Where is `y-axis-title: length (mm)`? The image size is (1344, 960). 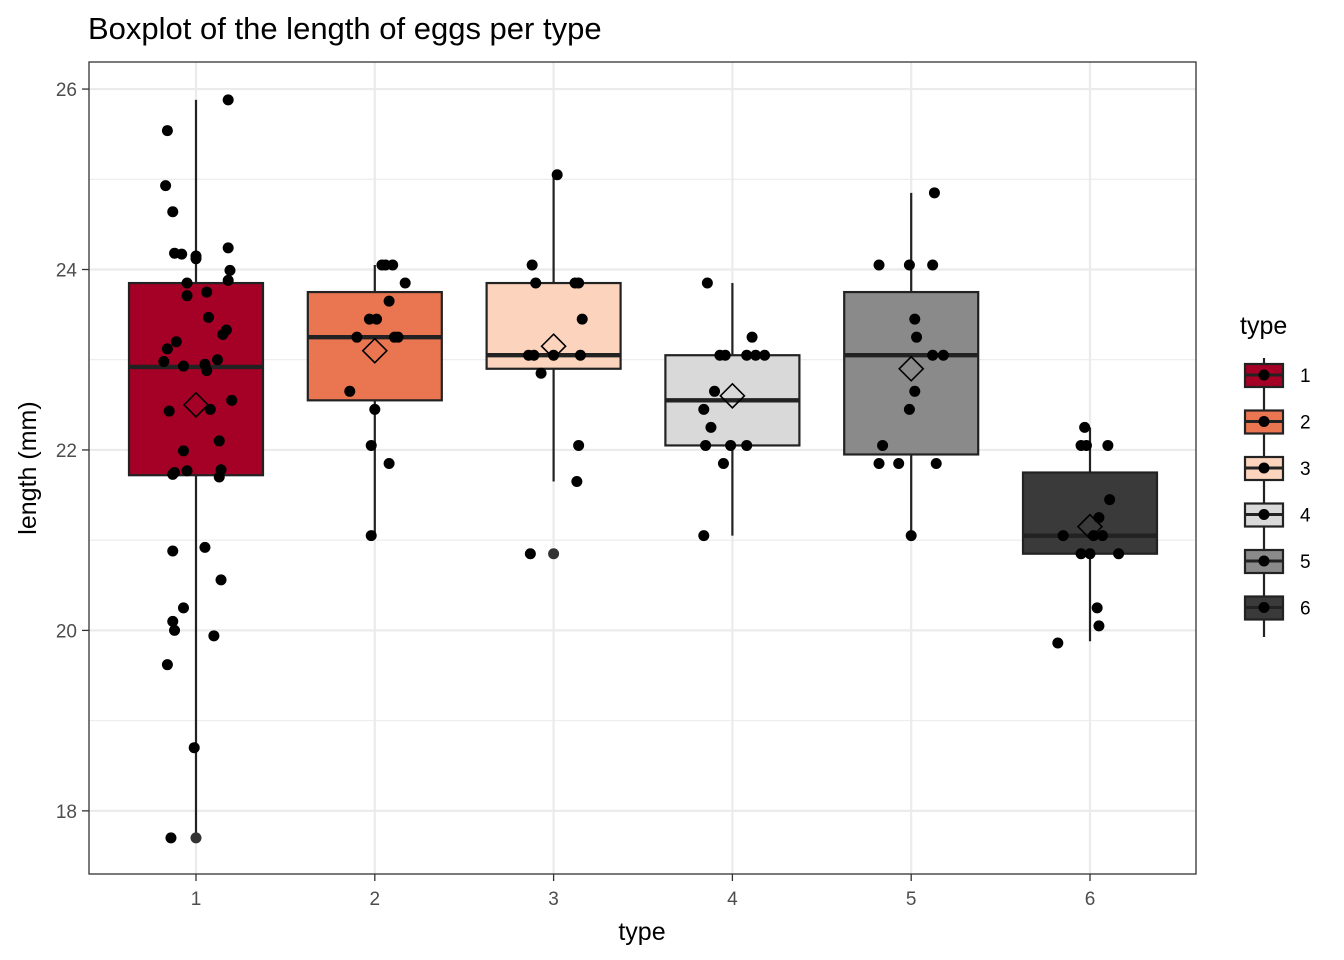 y-axis-title: length (mm) is located at coordinates (28, 467).